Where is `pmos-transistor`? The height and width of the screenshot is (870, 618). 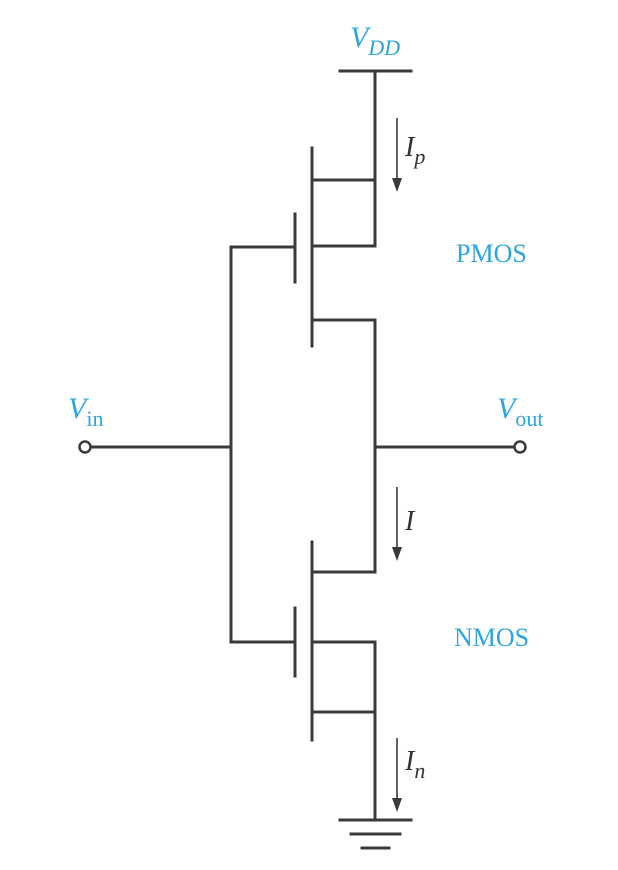
pmos-transistor is located at coordinates (335, 247).